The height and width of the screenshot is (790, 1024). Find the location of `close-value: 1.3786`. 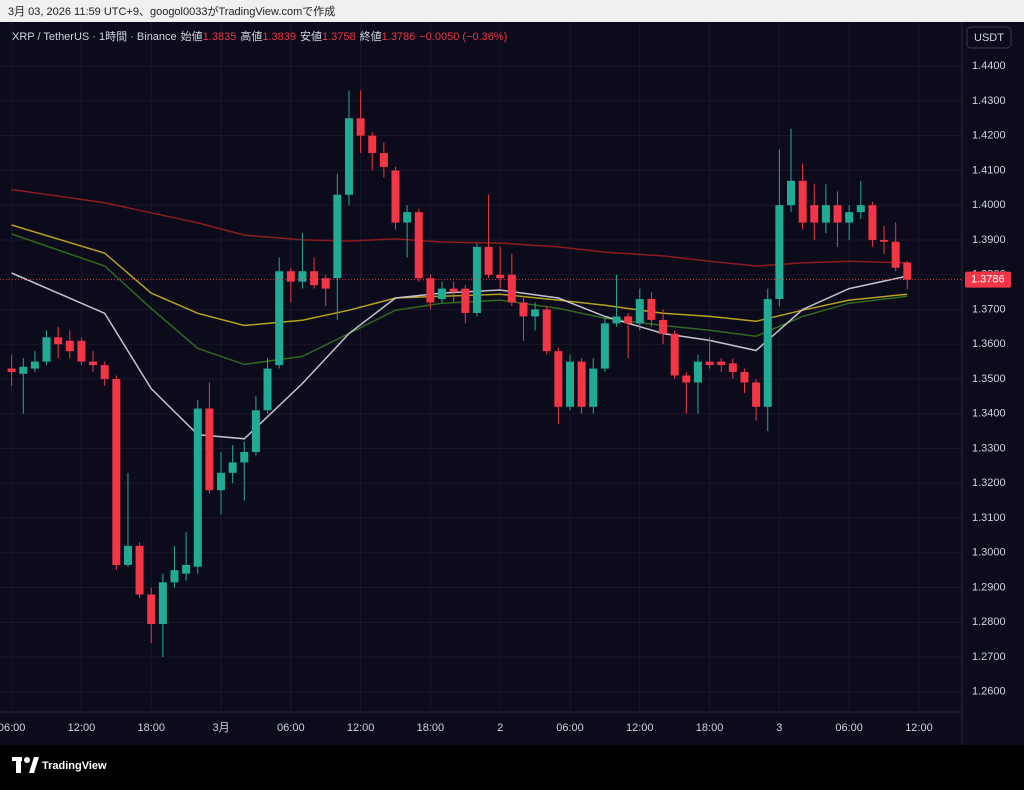

close-value: 1.3786 is located at coordinates (399, 37).